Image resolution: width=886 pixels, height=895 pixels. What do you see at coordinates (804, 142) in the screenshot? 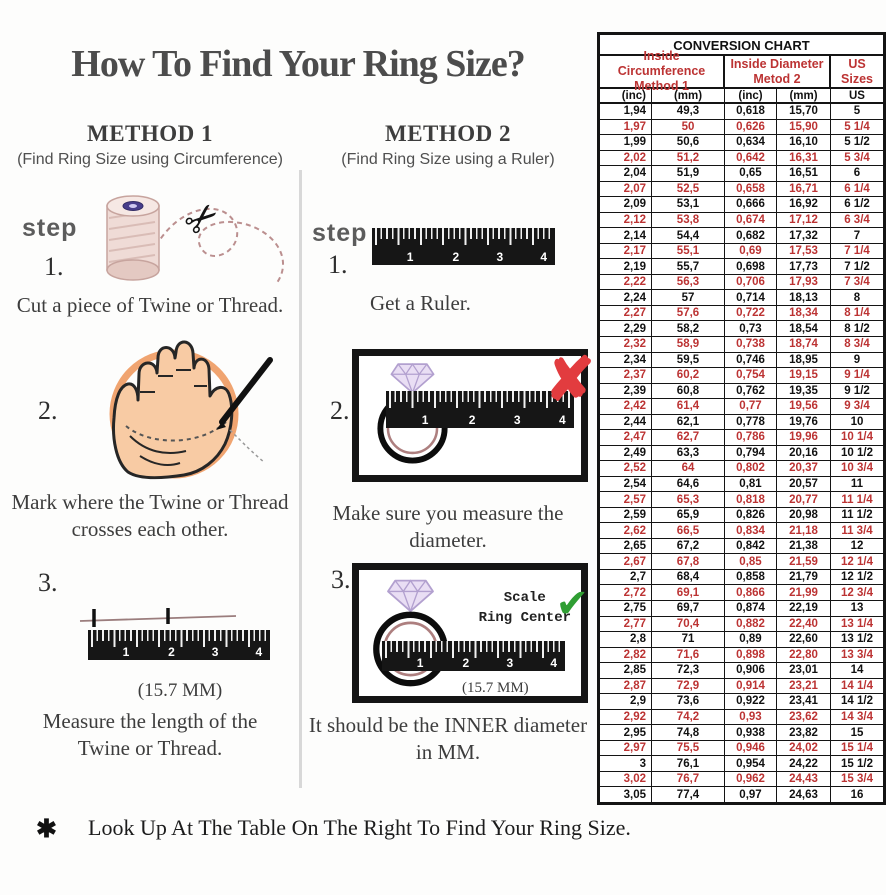
I see `table-cell: 16,10` at bounding box center [804, 142].